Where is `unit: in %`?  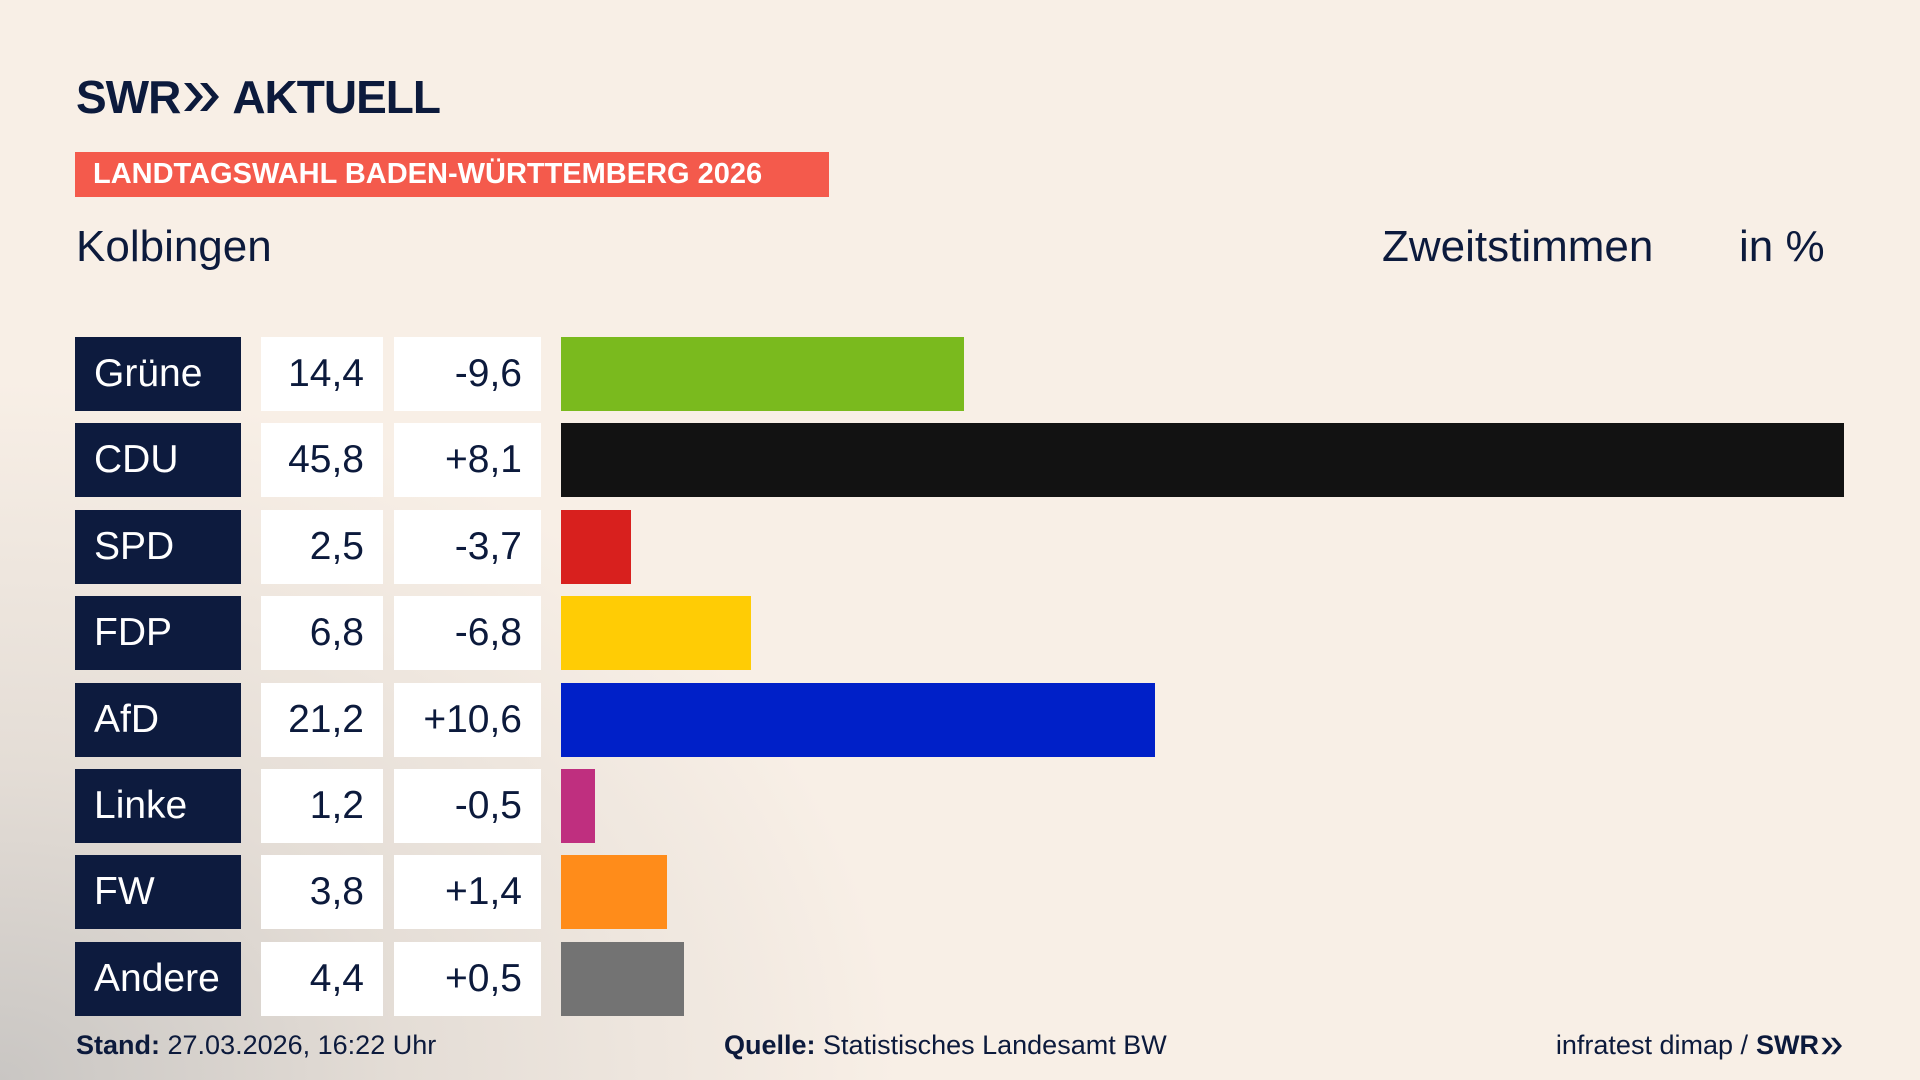
unit: in % is located at coordinates (1782, 246).